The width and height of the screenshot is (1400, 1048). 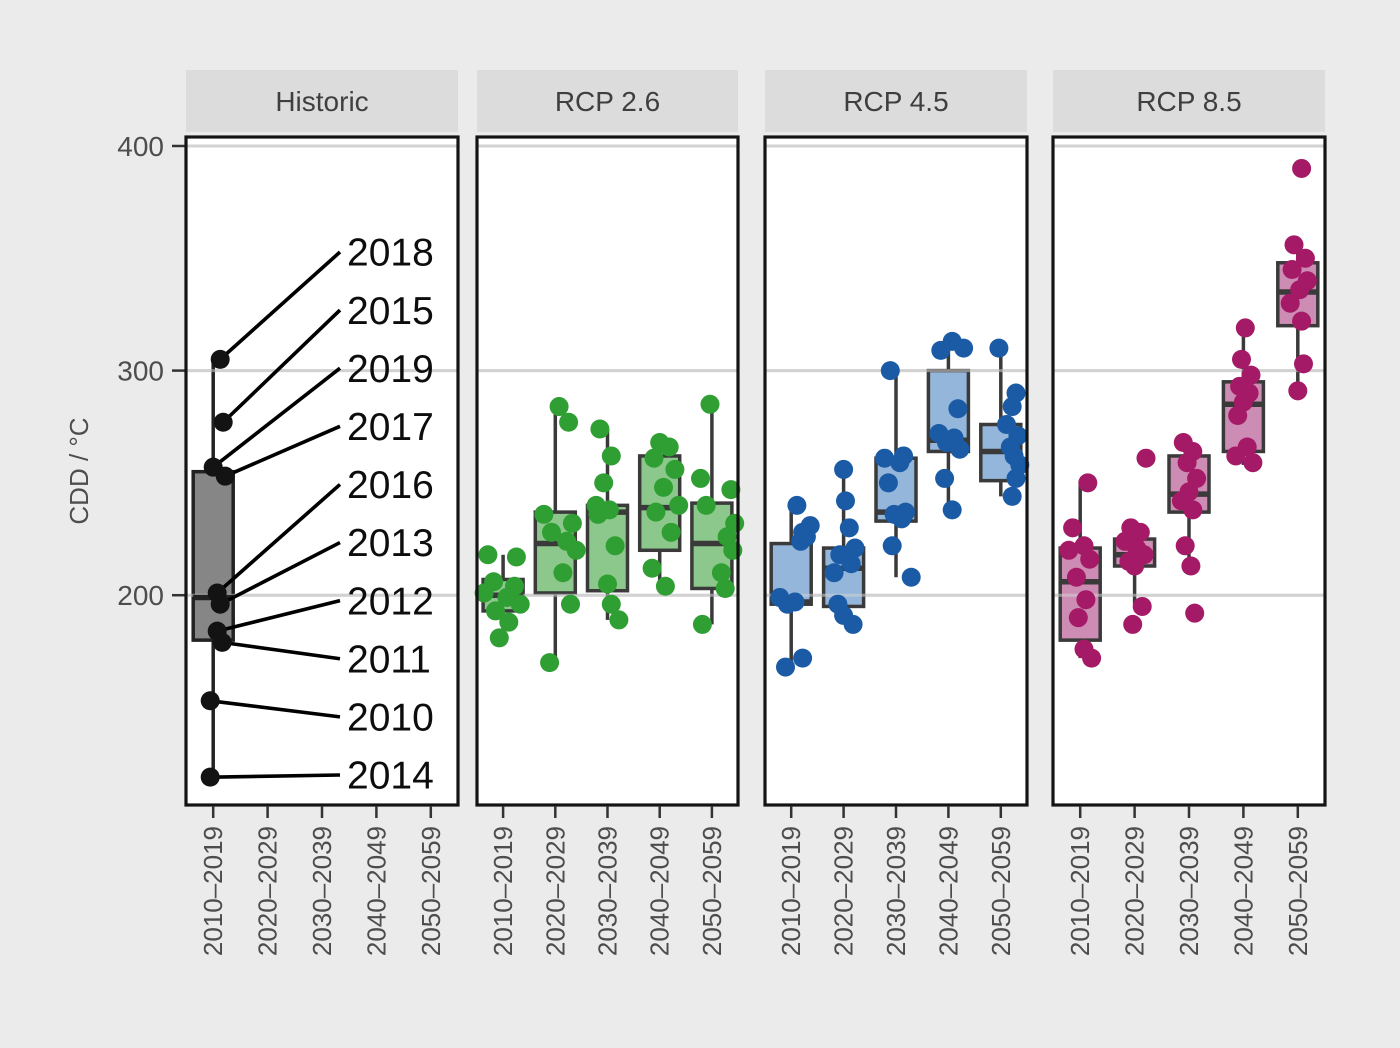 I want to click on facet-title: Historic, so click(x=321, y=101).